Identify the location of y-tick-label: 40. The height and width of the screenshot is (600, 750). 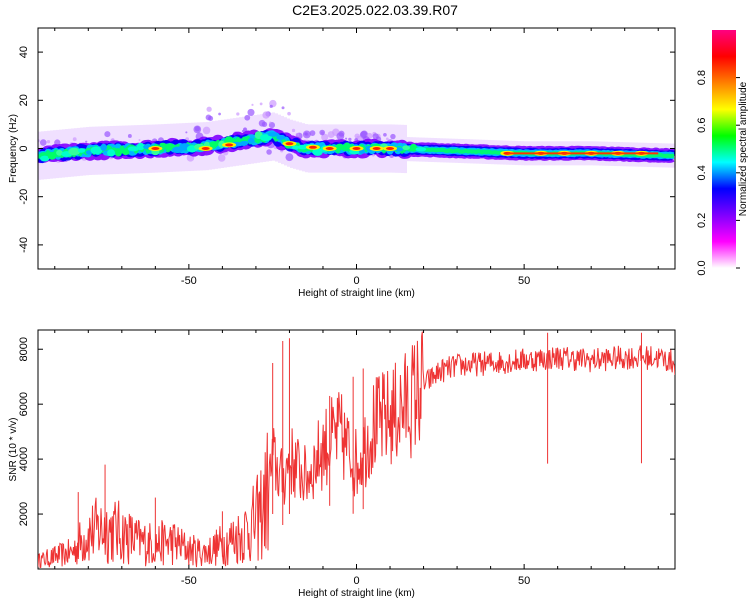
(24, 52).